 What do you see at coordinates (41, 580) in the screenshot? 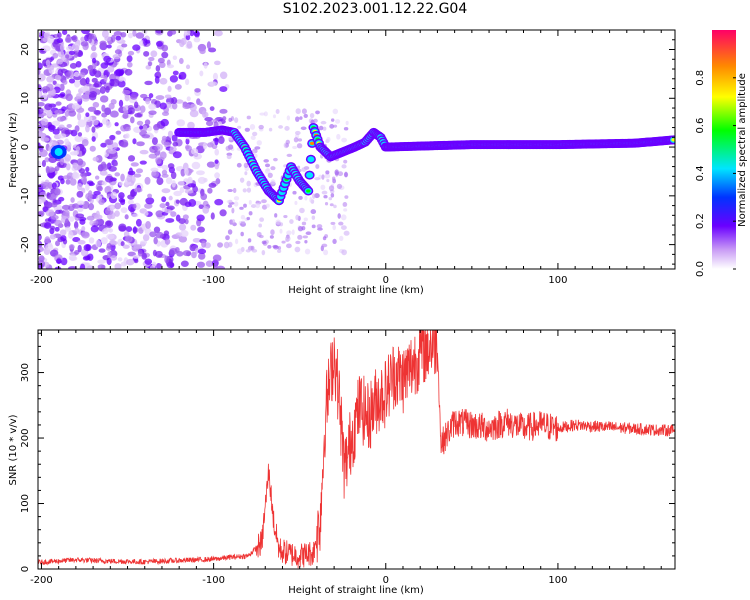
I see `snr-x-tick-label: -200` at bounding box center [41, 580].